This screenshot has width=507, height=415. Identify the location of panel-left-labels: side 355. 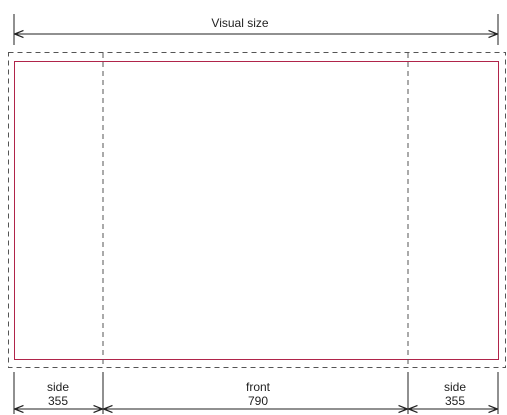
(58, 394).